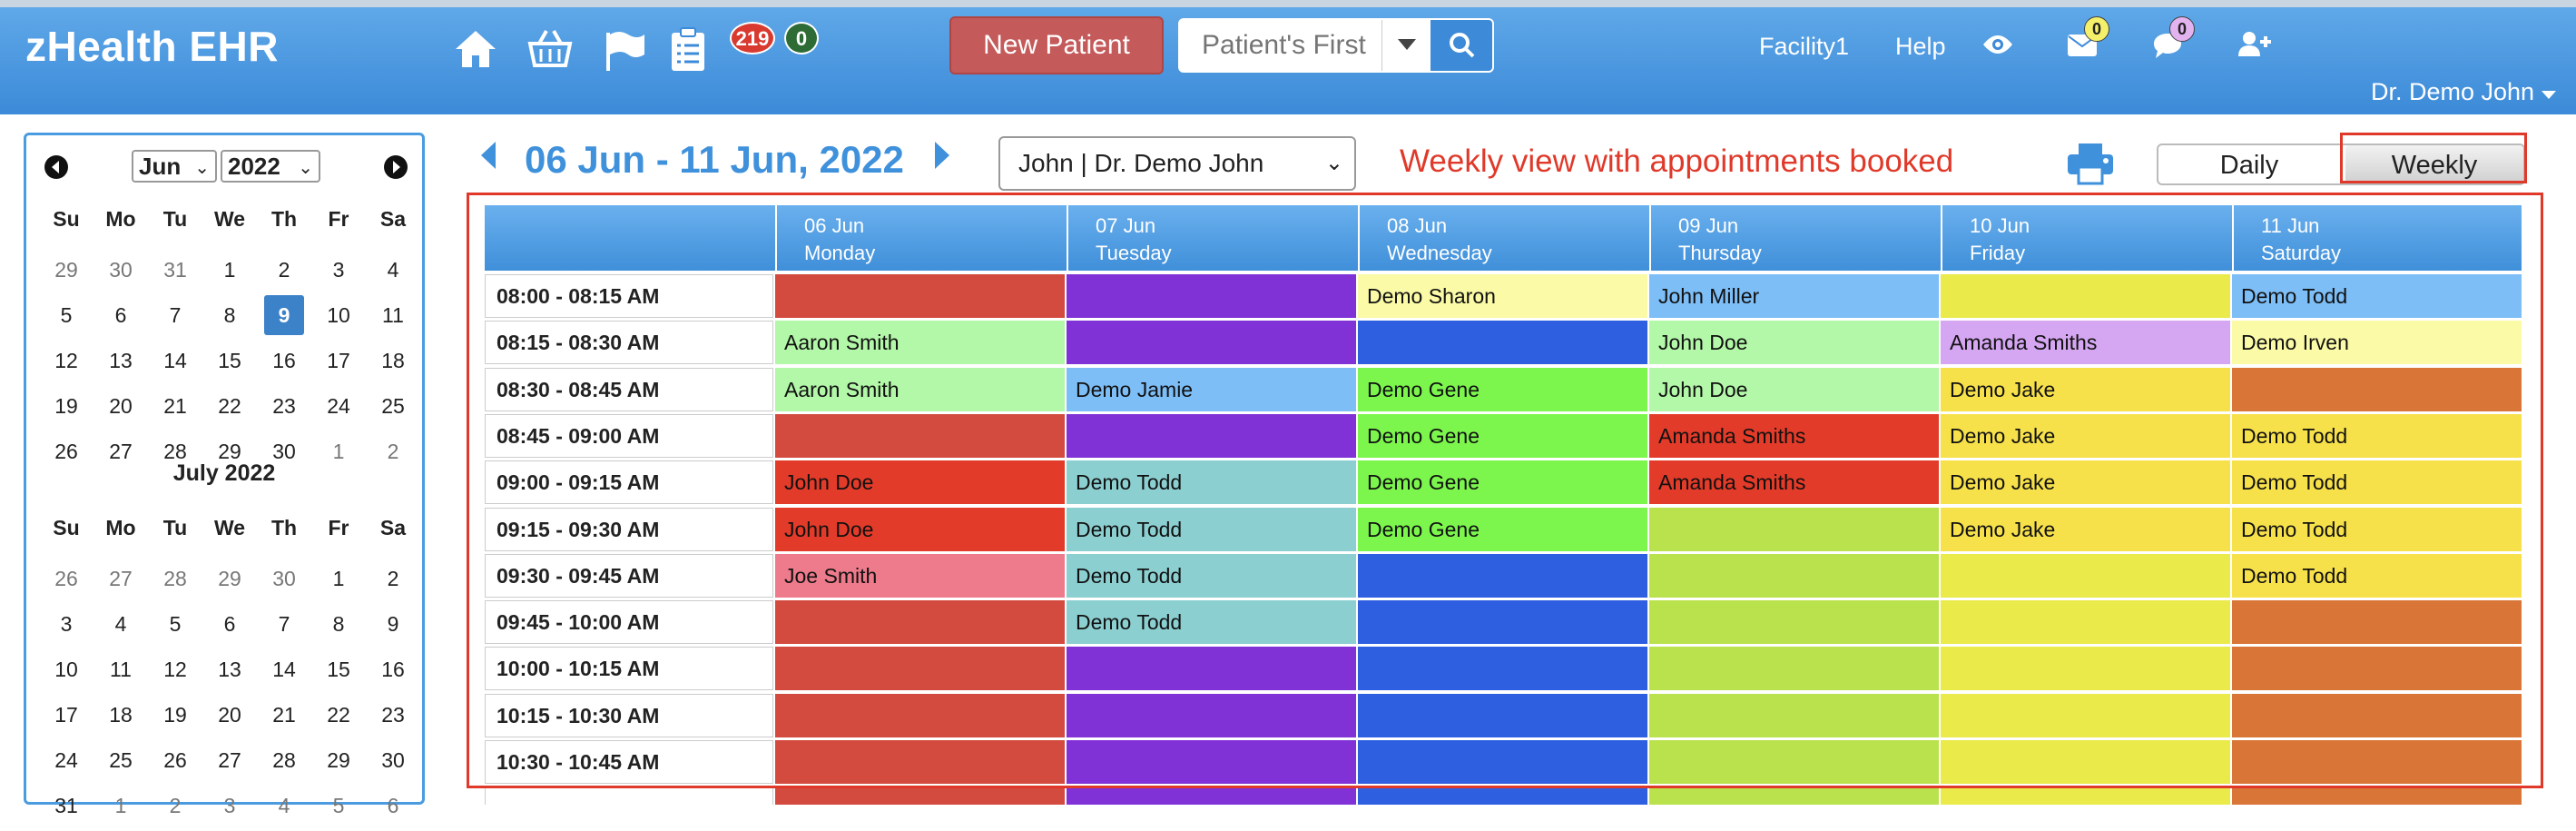 Image resolution: width=2576 pixels, height=831 pixels. I want to click on app-logo: zHealth EHR, so click(152, 47).